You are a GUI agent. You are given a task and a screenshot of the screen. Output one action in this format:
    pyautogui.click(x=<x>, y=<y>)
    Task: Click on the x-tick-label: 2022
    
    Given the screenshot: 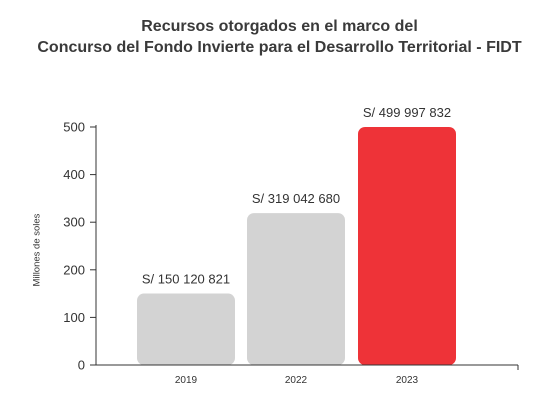 What is the action you would take?
    pyautogui.click(x=296, y=380)
    